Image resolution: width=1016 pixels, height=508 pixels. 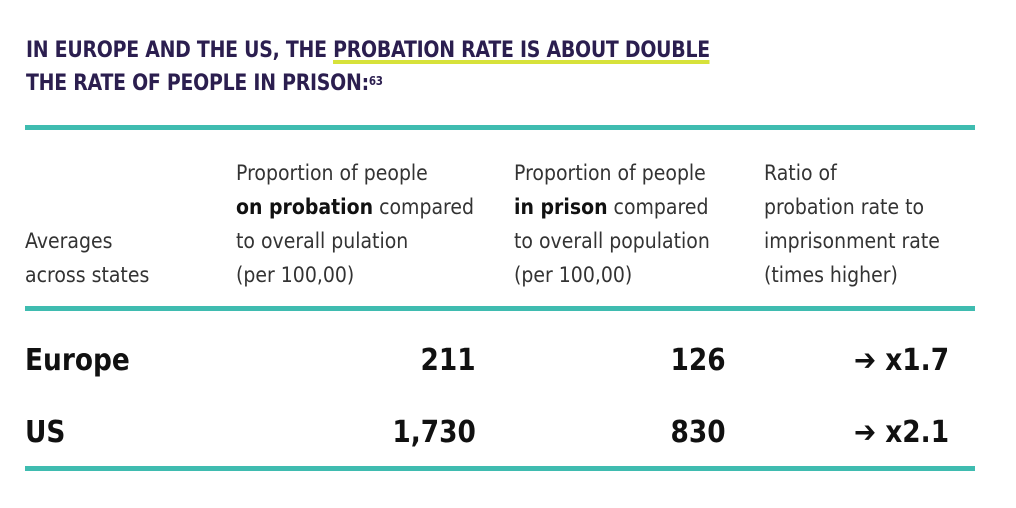 I want to click on header-averages: Averages across states, so click(x=87, y=258).